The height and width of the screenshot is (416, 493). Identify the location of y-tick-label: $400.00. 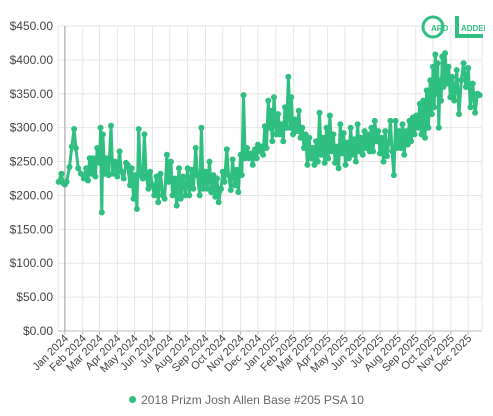
(32, 60).